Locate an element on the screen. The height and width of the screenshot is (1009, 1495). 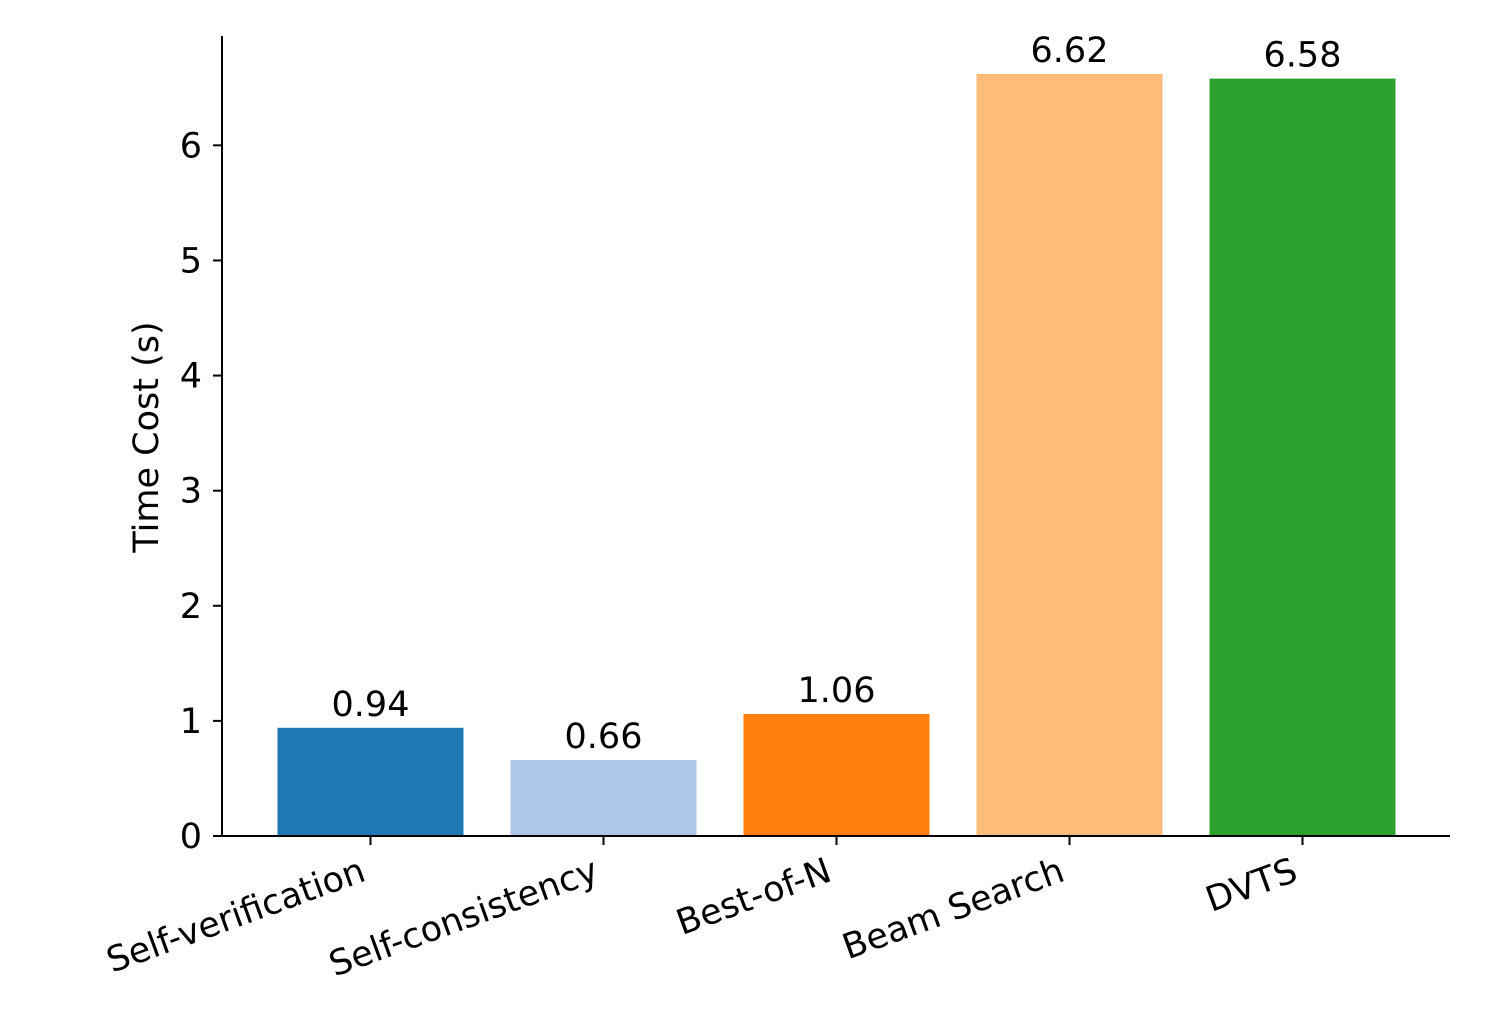
y-tick-label: 3 is located at coordinates (191, 492).